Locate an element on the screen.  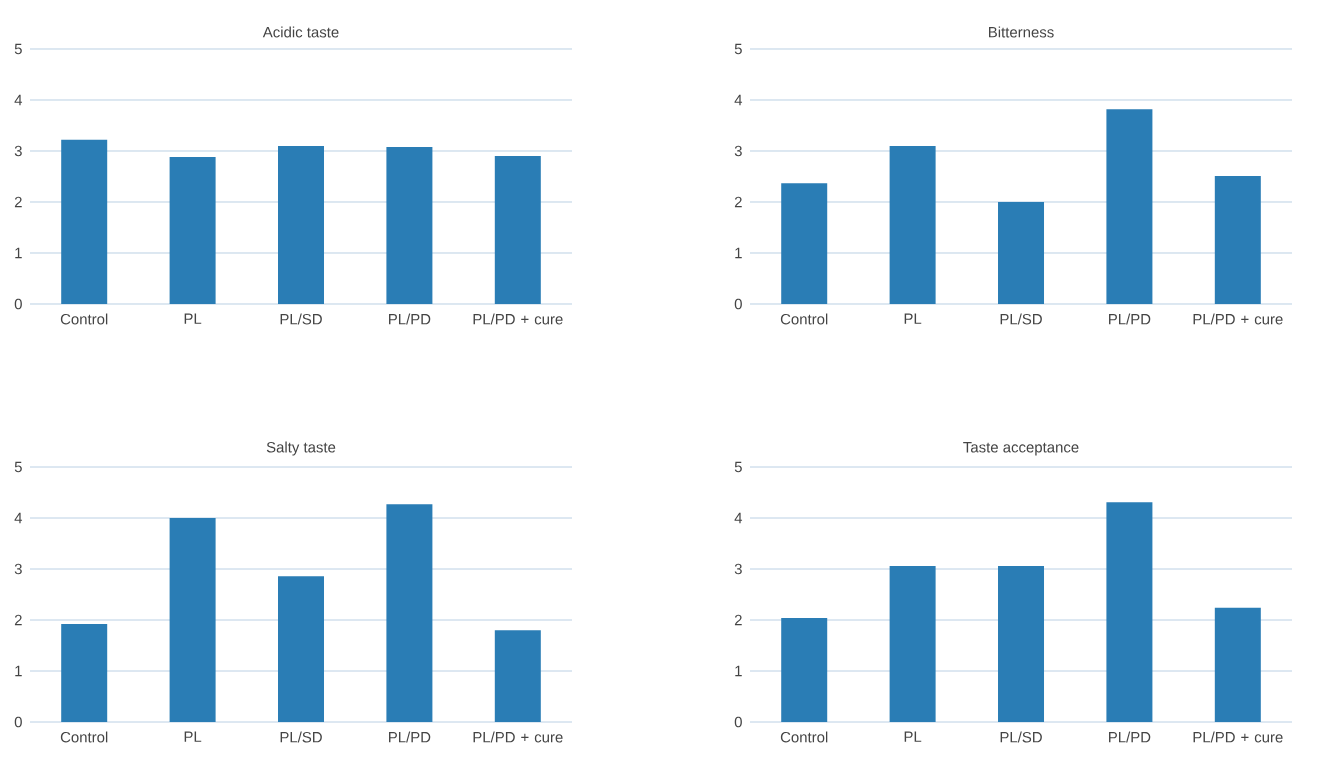
chart-title: Bitterness is located at coordinates (1021, 32).